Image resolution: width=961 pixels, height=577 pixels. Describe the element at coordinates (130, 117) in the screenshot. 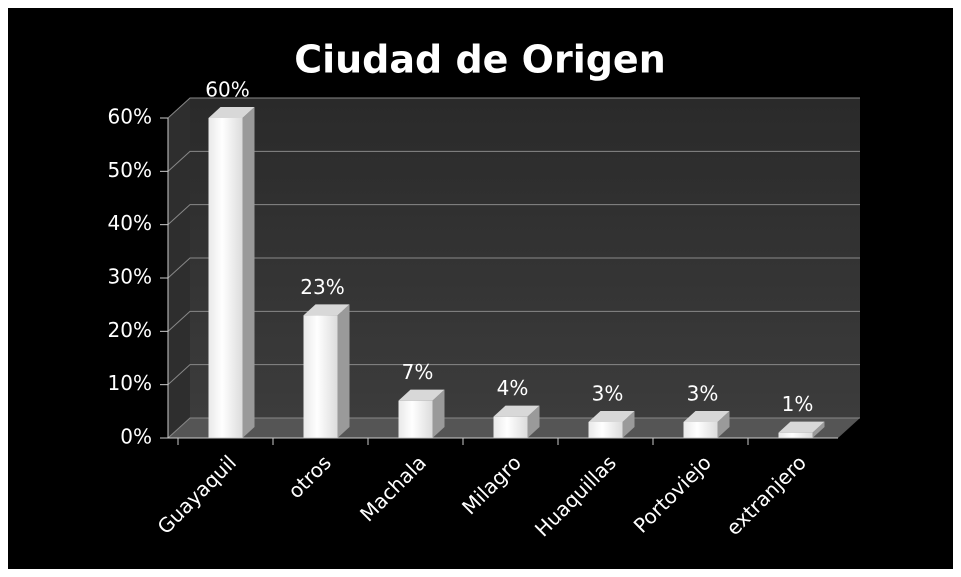

I see `y-tick-label: 60%` at that location.